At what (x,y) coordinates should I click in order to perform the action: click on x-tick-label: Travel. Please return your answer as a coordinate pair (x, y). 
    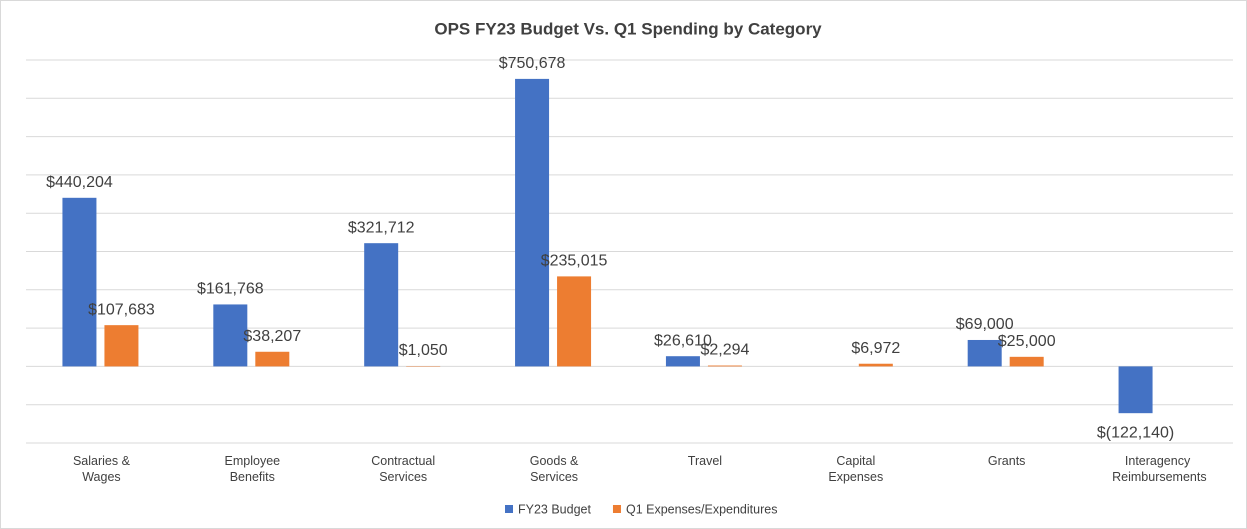
    Looking at the image, I should click on (705, 461).